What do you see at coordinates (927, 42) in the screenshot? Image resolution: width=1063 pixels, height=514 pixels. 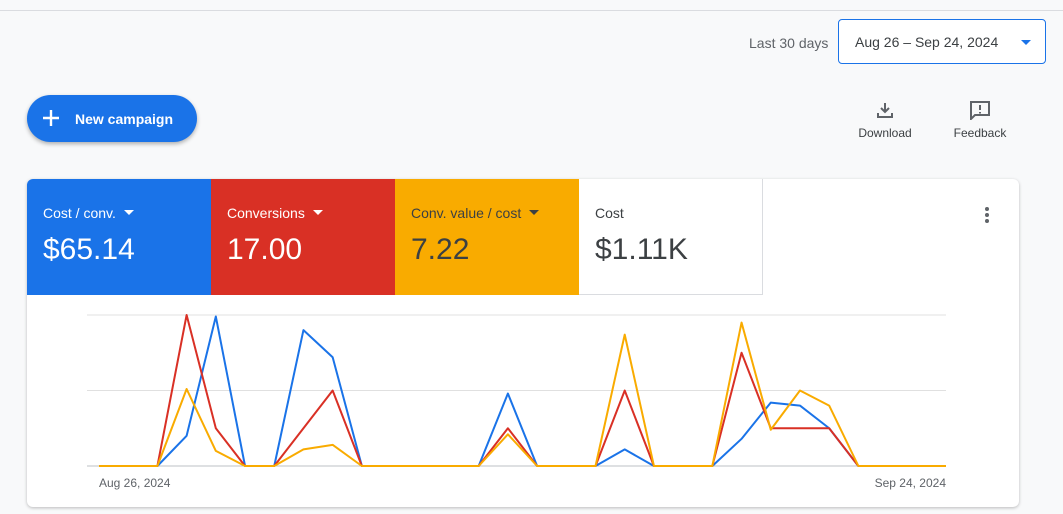 I see `date-range: Aug 26 – Sep 24, 2024` at bounding box center [927, 42].